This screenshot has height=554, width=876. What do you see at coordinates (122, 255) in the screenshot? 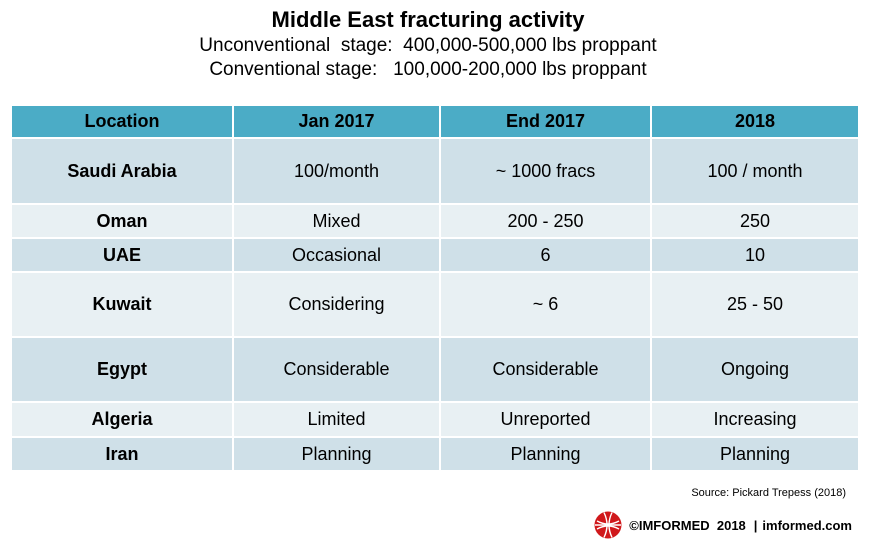
I see `location-cell: UAE` at bounding box center [122, 255].